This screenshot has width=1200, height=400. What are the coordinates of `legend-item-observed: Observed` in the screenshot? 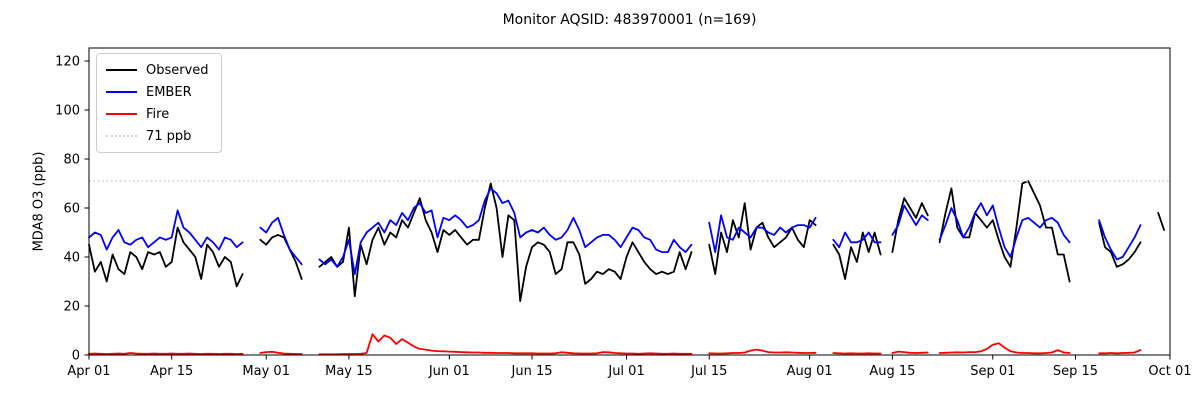 It's located at (157, 70).